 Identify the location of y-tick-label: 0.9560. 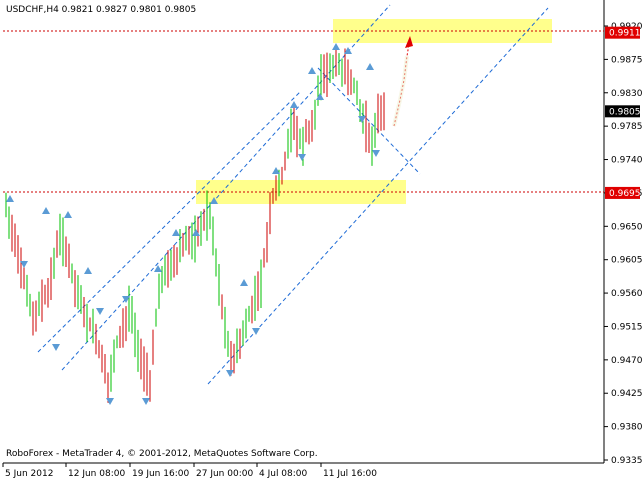
(626, 294).